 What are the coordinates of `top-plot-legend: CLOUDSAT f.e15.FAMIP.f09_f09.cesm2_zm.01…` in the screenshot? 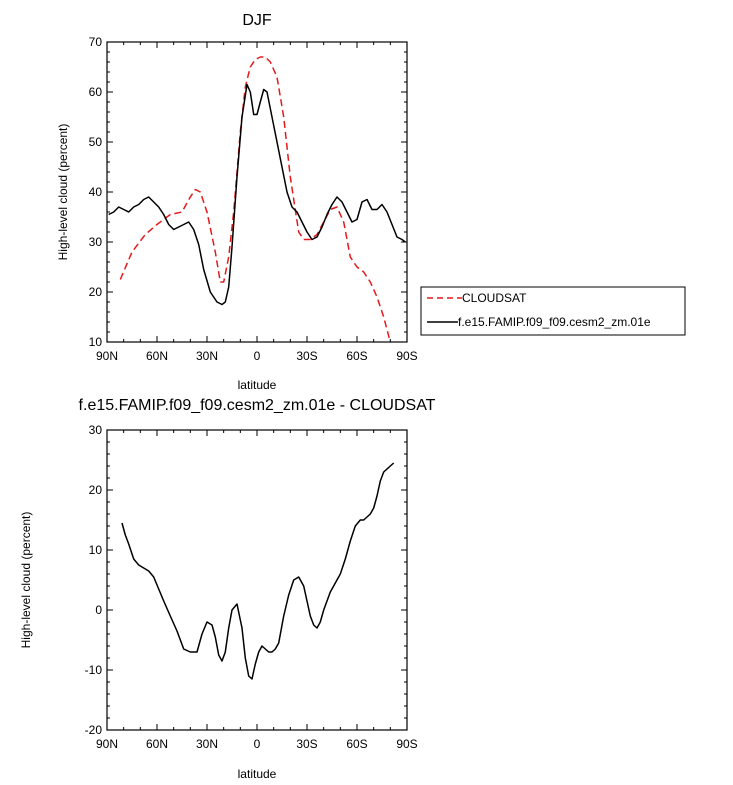 It's located at (553, 311).